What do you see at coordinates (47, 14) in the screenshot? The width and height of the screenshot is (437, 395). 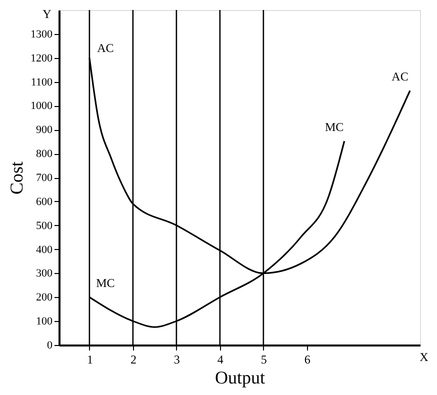 I see `text: Y` at bounding box center [47, 14].